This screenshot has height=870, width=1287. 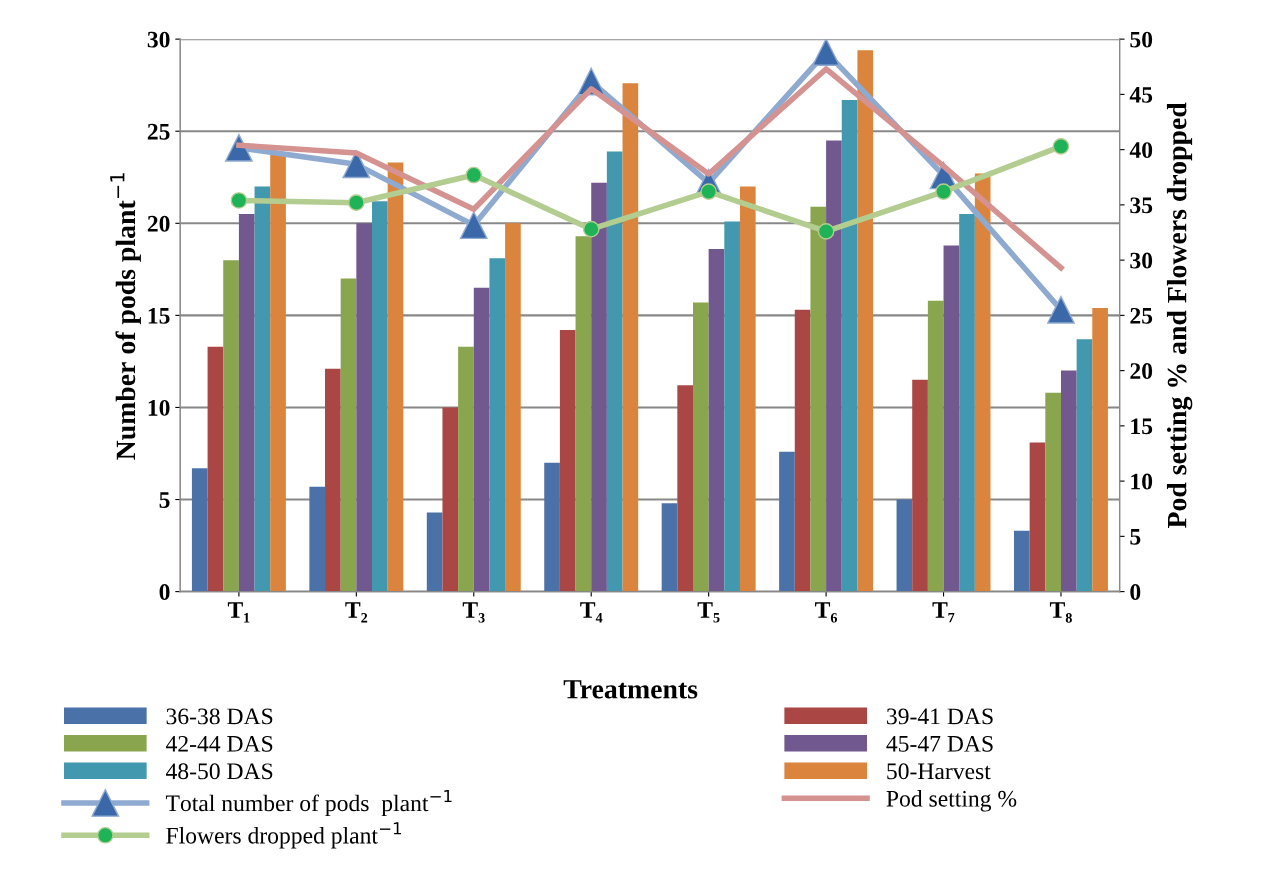 I want to click on legend-label: 36-38 DAS, so click(x=219, y=716).